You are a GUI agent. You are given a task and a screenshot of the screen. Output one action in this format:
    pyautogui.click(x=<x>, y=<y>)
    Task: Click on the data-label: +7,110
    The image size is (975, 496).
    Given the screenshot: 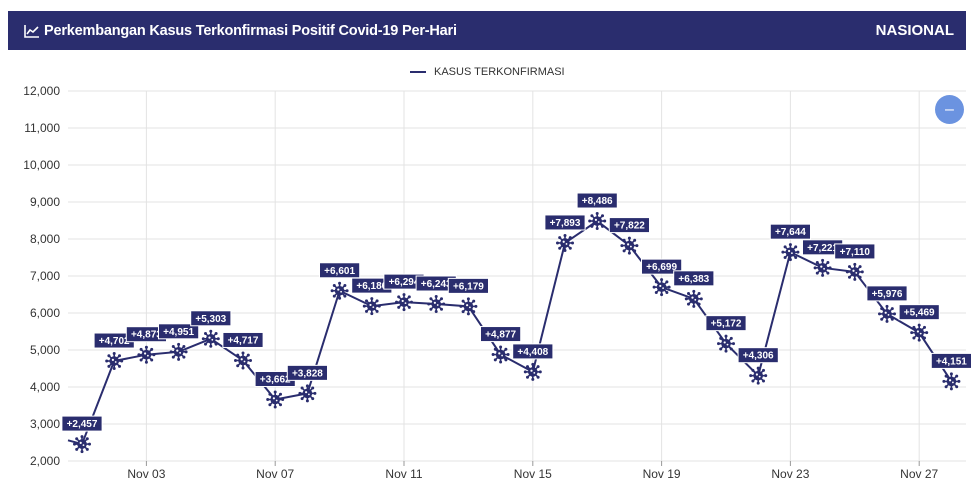 What is the action you would take?
    pyautogui.click(x=855, y=251)
    